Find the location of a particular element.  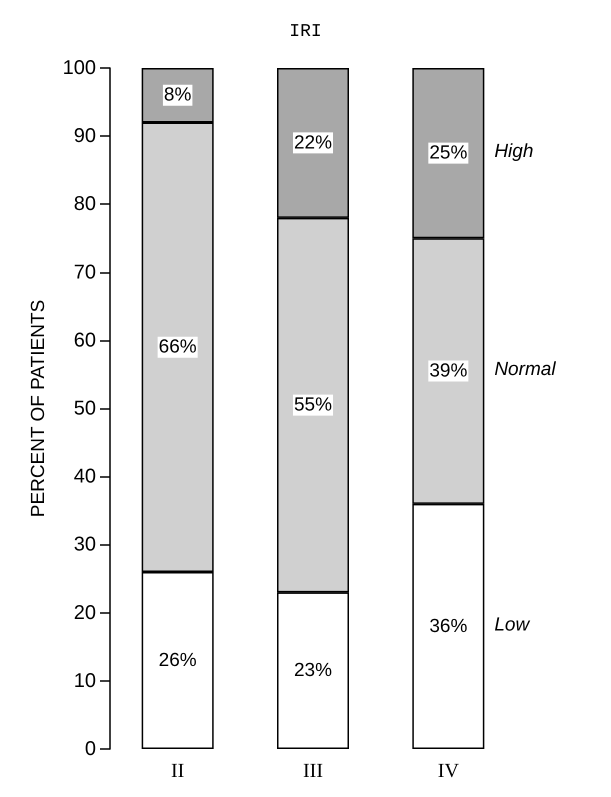

y-tick-label: 10 is located at coordinates (85, 681).